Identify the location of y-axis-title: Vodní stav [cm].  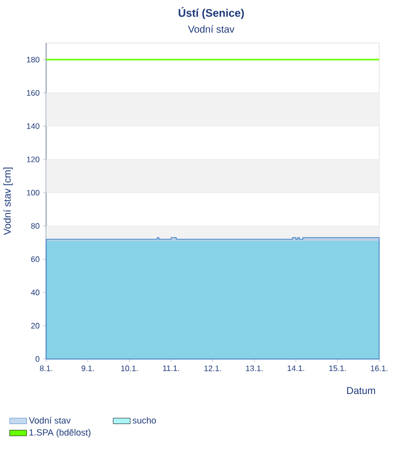
(8, 202).